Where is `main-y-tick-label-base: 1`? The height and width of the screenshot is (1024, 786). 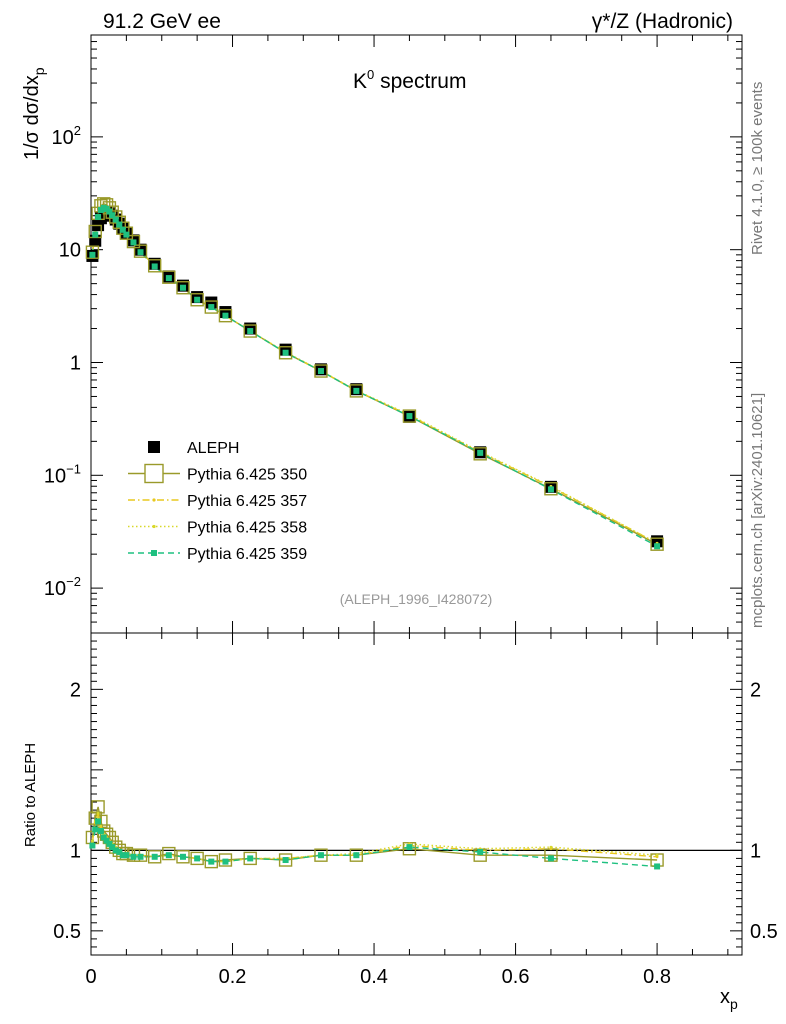 main-y-tick-label-base: 1 is located at coordinates (75, 363).